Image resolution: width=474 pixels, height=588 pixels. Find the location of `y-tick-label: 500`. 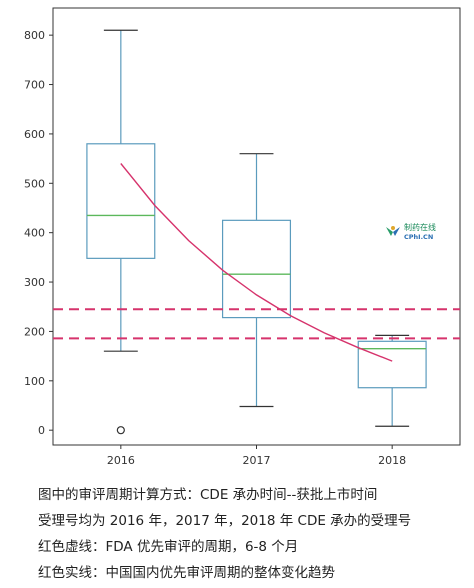

y-tick-label: 500 is located at coordinates (34, 183).